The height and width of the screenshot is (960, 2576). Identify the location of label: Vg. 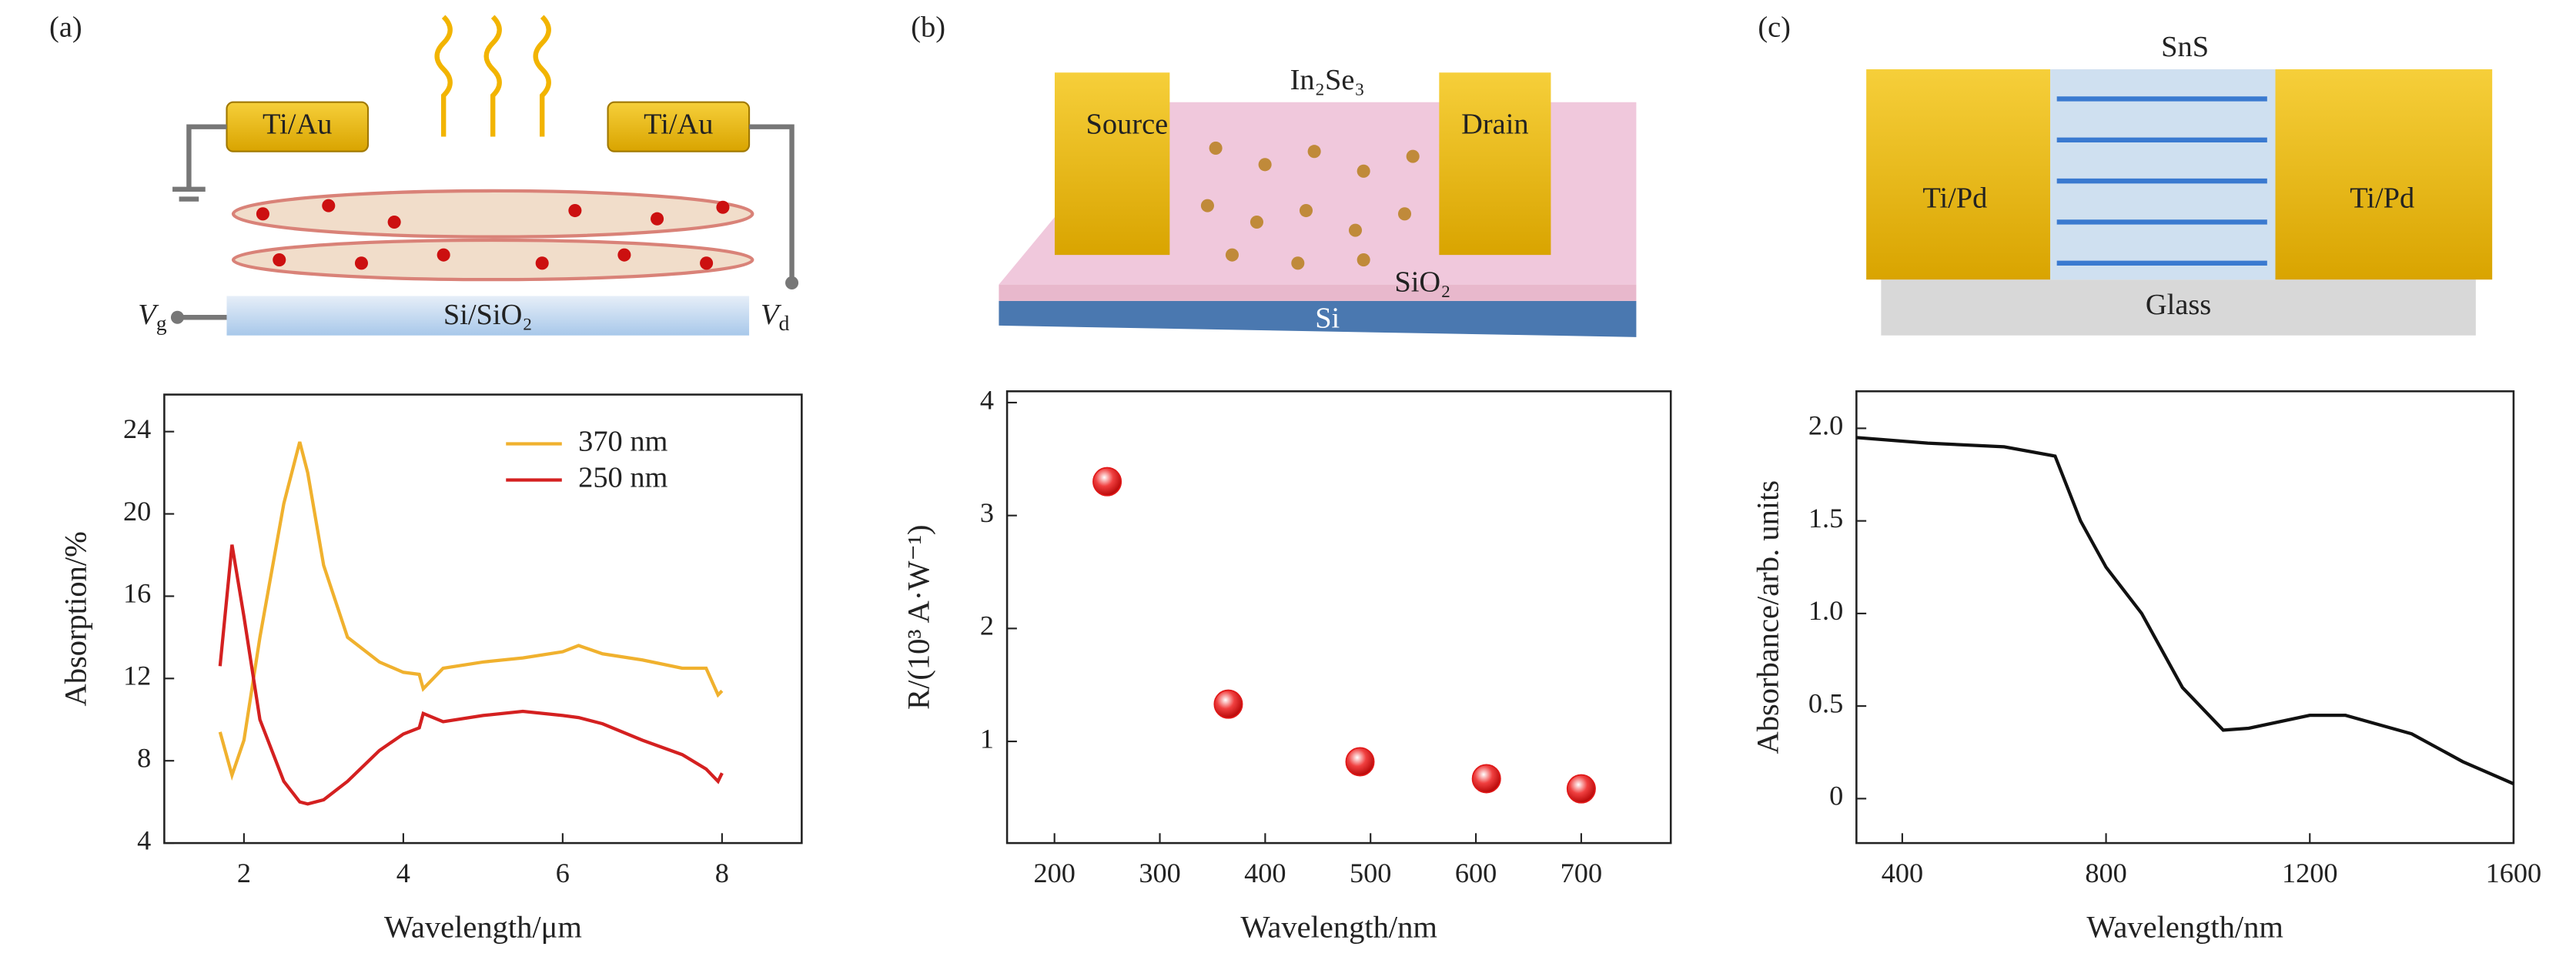
(152, 317).